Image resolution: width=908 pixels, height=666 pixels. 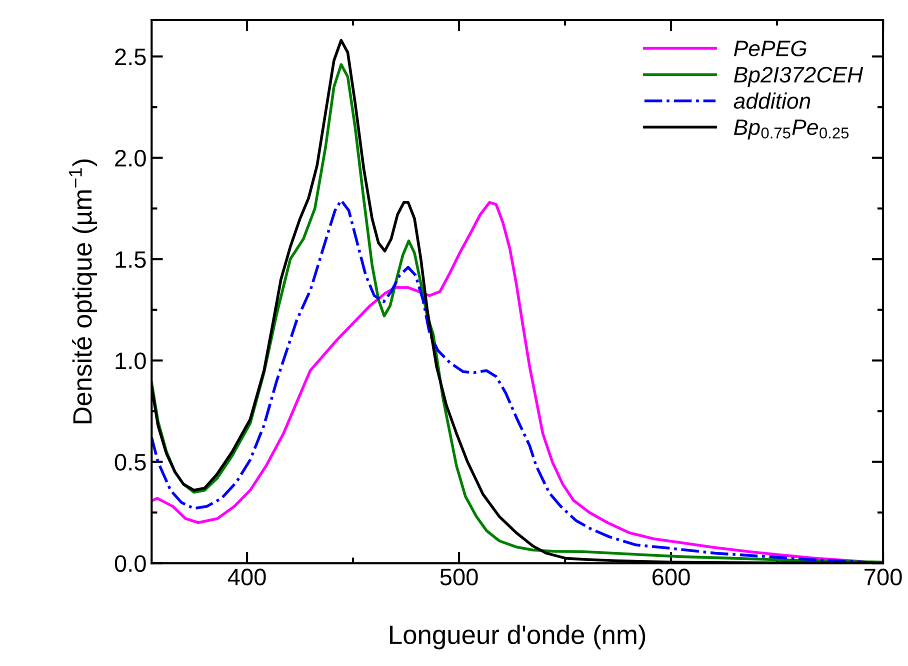 I want to click on x-tick-label: 600, so click(x=671, y=577).